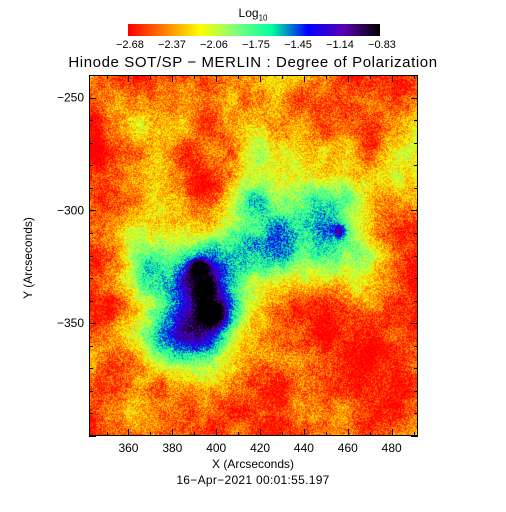 This screenshot has width=506, height=512. I want to click on colorbar-tick-1: −2.68, so click(130, 45).